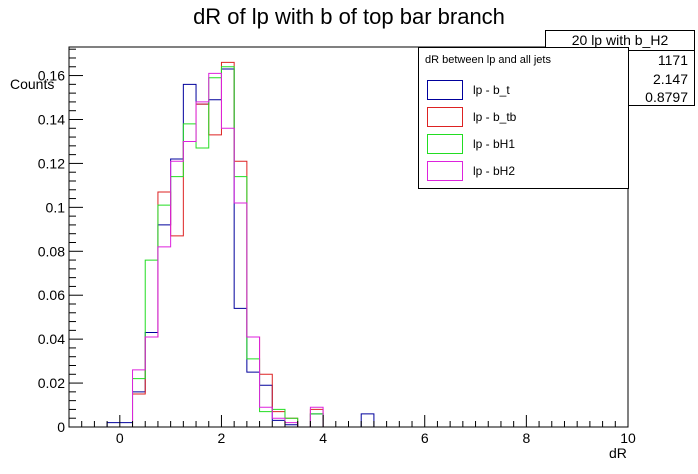 This screenshot has height=474, width=698. I want to click on y-axis-label: Counts, so click(32, 84).